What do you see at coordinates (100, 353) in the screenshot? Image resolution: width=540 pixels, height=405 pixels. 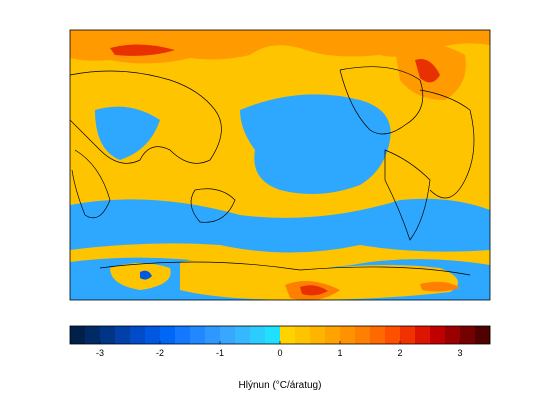 I see `colorbar-tick-label: -3` at bounding box center [100, 353].